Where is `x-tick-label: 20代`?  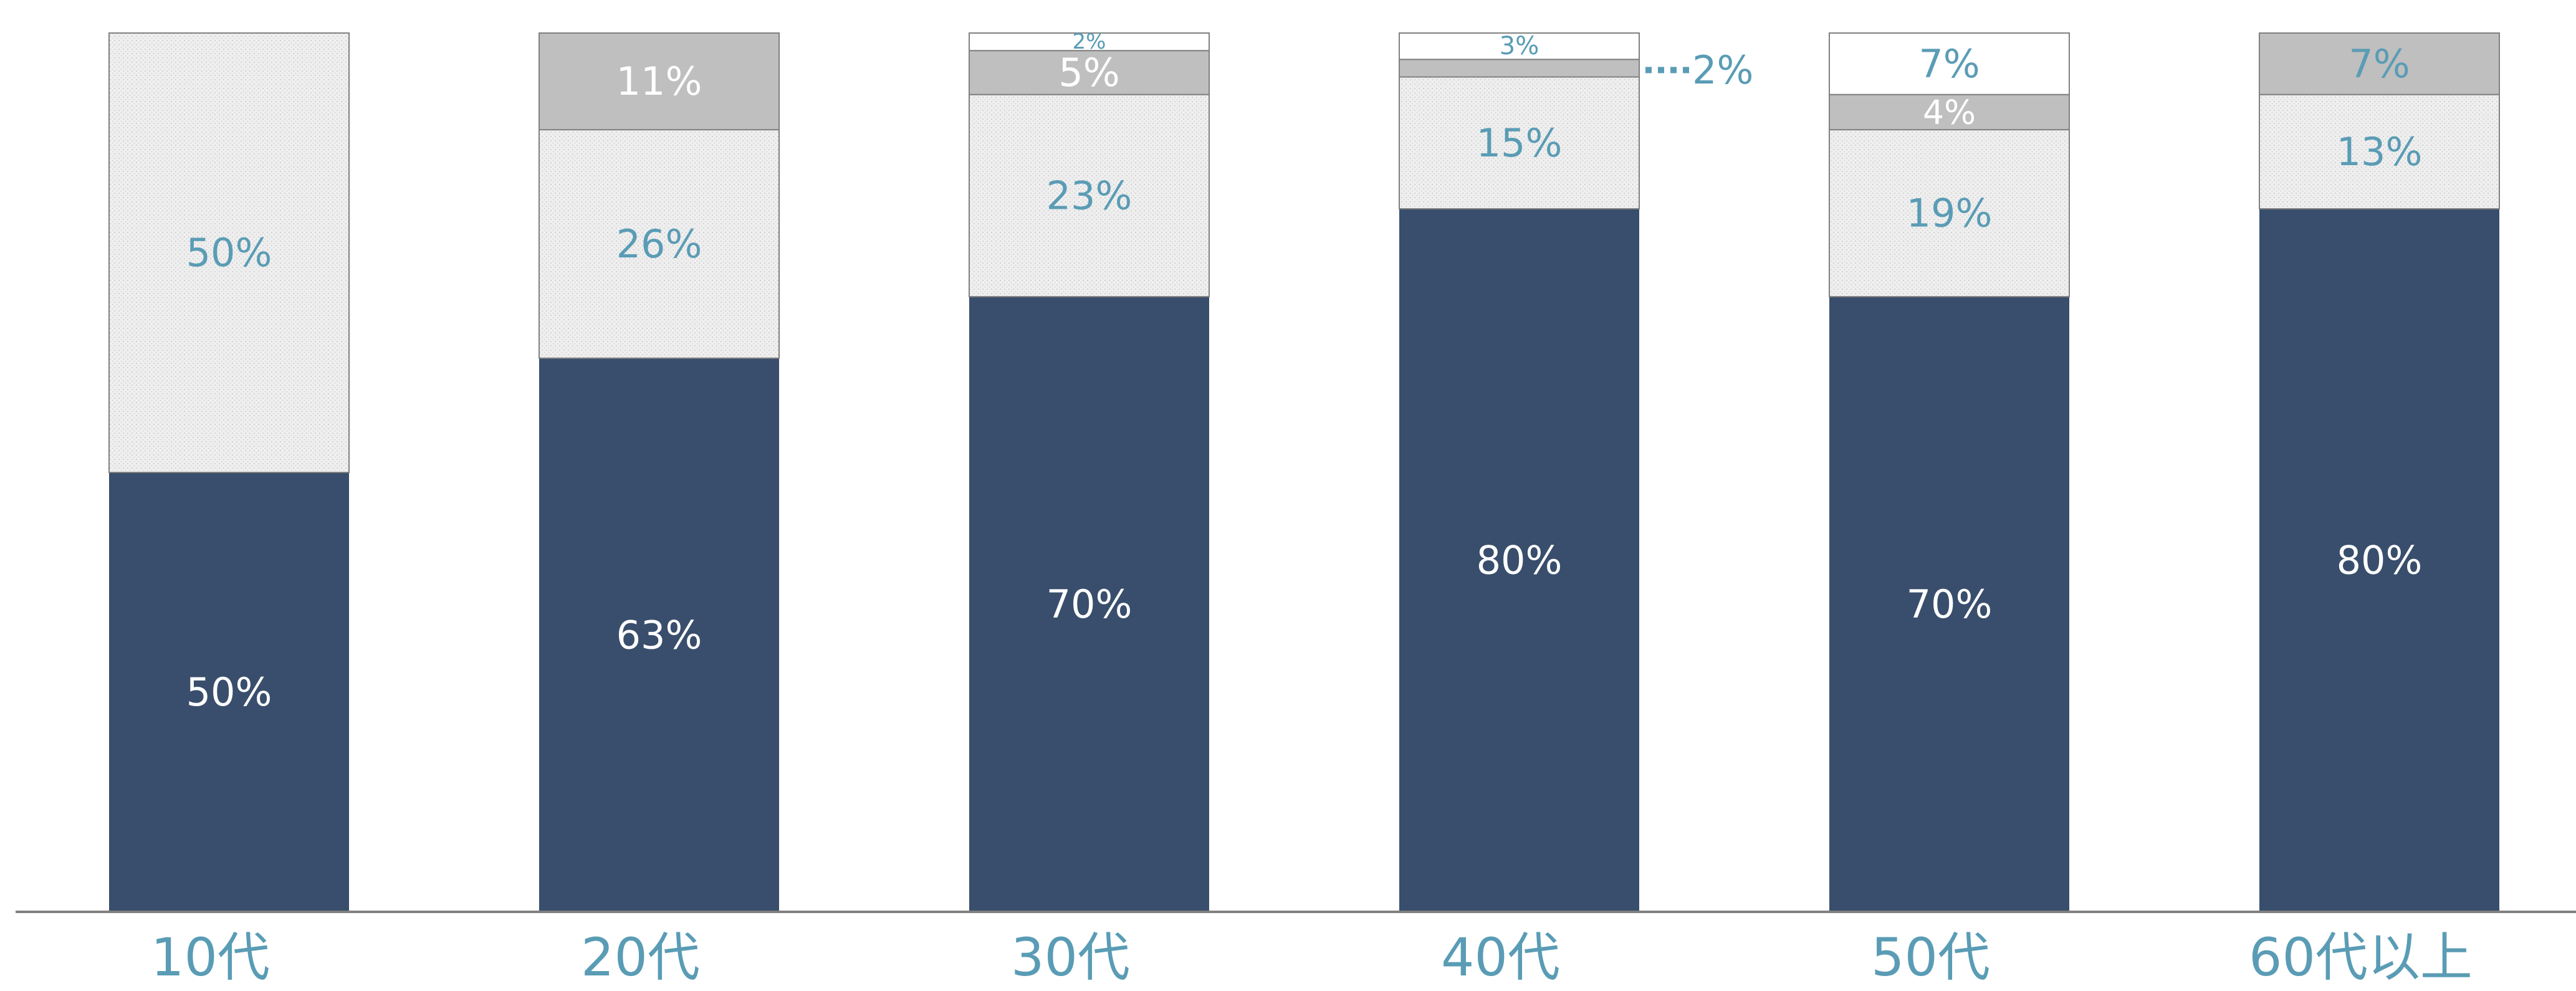
x-tick-label: 20代 is located at coordinates (641, 957).